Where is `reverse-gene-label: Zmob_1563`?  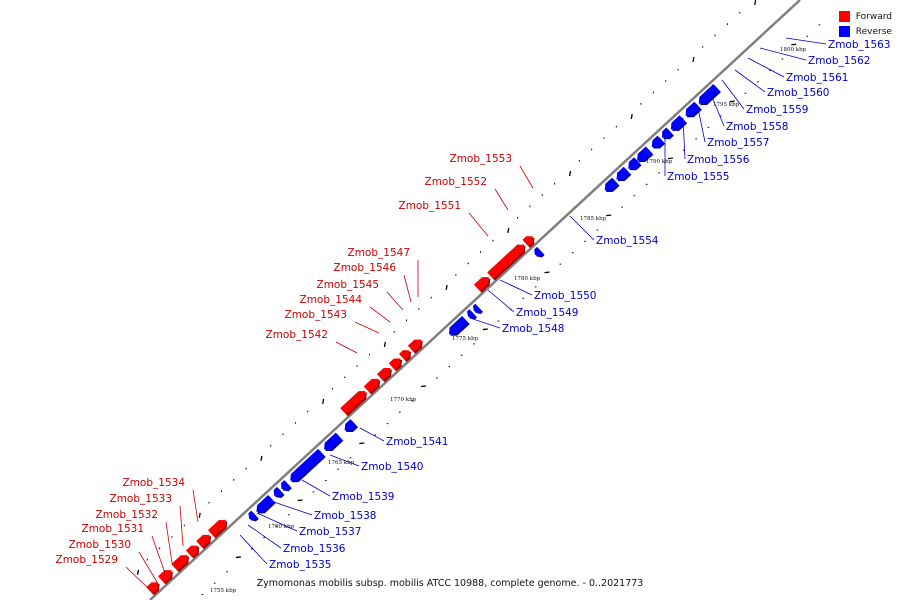 reverse-gene-label: Zmob_1563 is located at coordinates (859, 45).